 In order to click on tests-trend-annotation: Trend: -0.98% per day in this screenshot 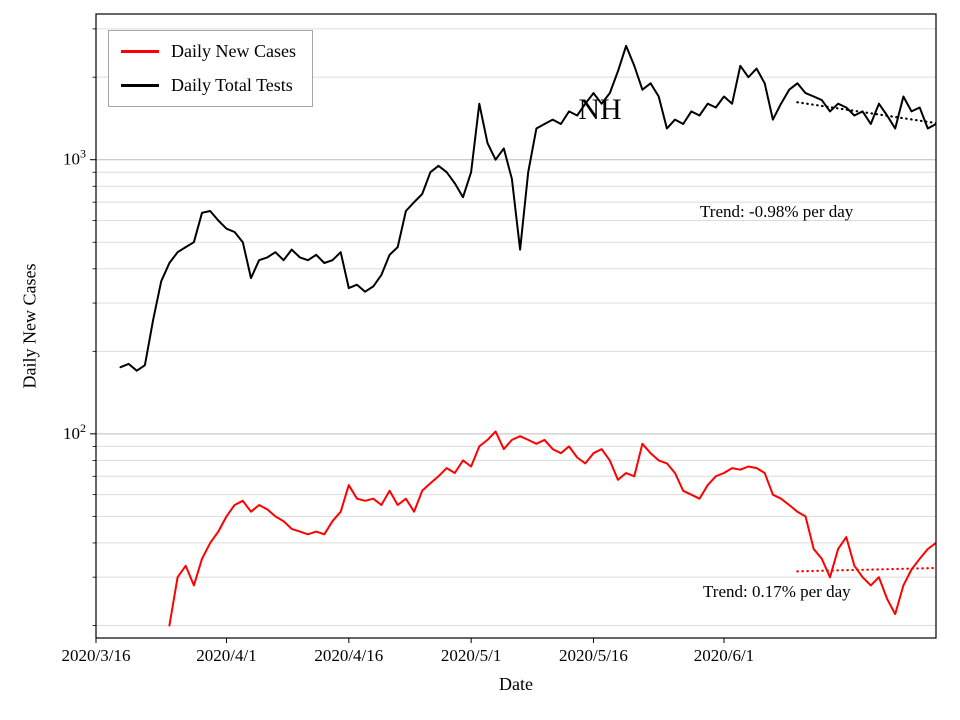, I will do `click(777, 211)`.